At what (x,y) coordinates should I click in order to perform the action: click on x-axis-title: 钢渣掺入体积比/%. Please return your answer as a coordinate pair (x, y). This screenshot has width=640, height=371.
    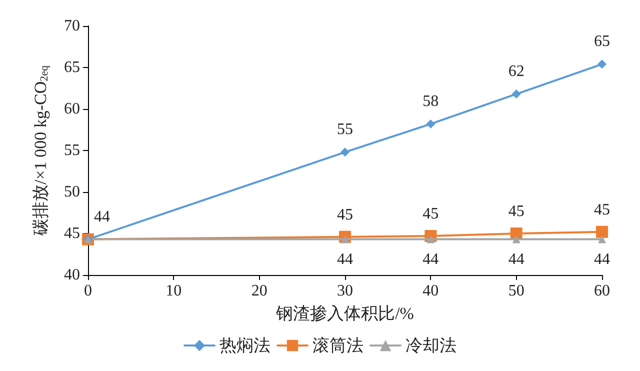
    Looking at the image, I should click on (344, 313).